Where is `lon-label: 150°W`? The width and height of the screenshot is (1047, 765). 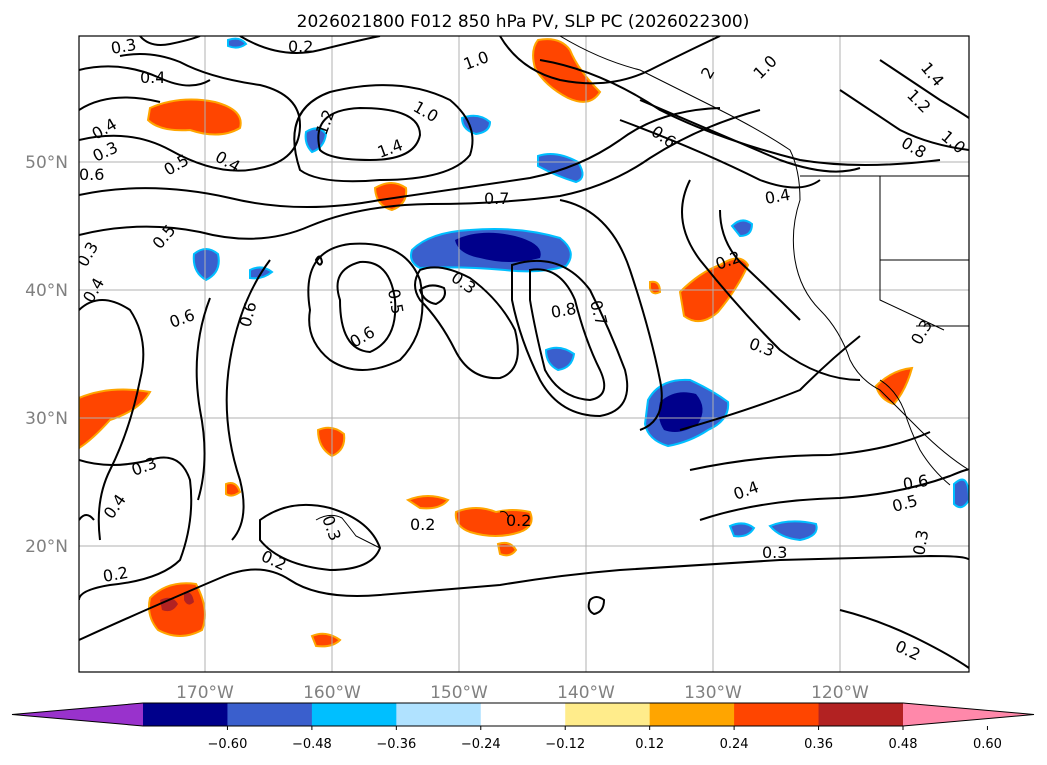
lon-label: 150°W is located at coordinates (459, 693).